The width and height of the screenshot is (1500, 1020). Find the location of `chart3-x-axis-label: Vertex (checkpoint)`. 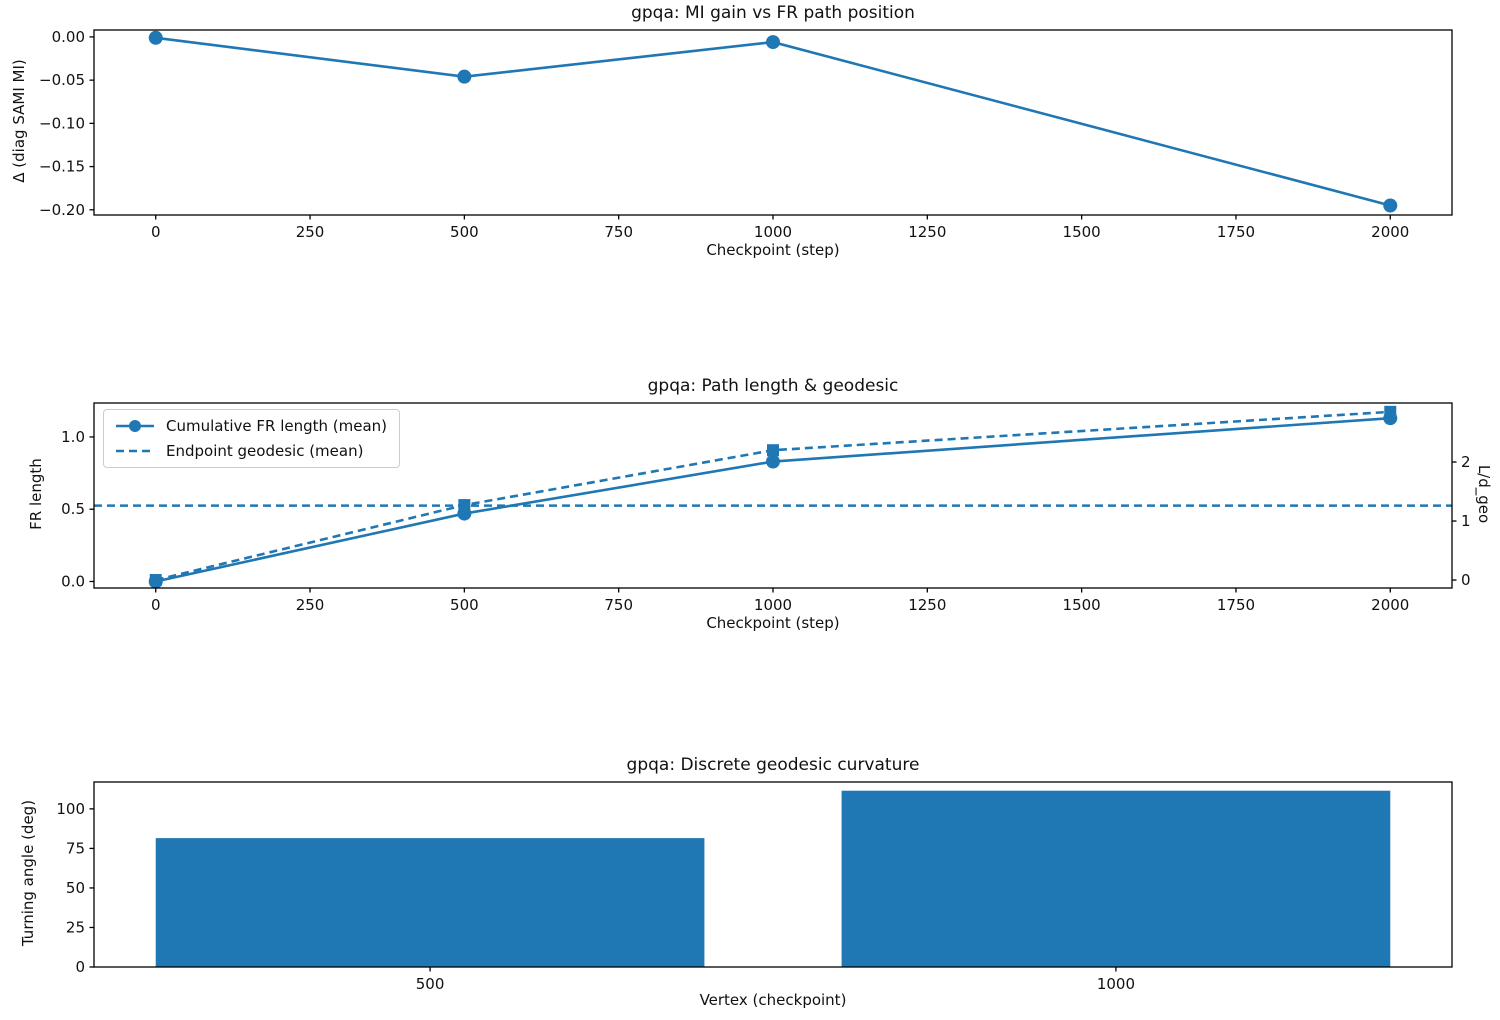

chart3-x-axis-label: Vertex (checkpoint) is located at coordinates (773, 1000).